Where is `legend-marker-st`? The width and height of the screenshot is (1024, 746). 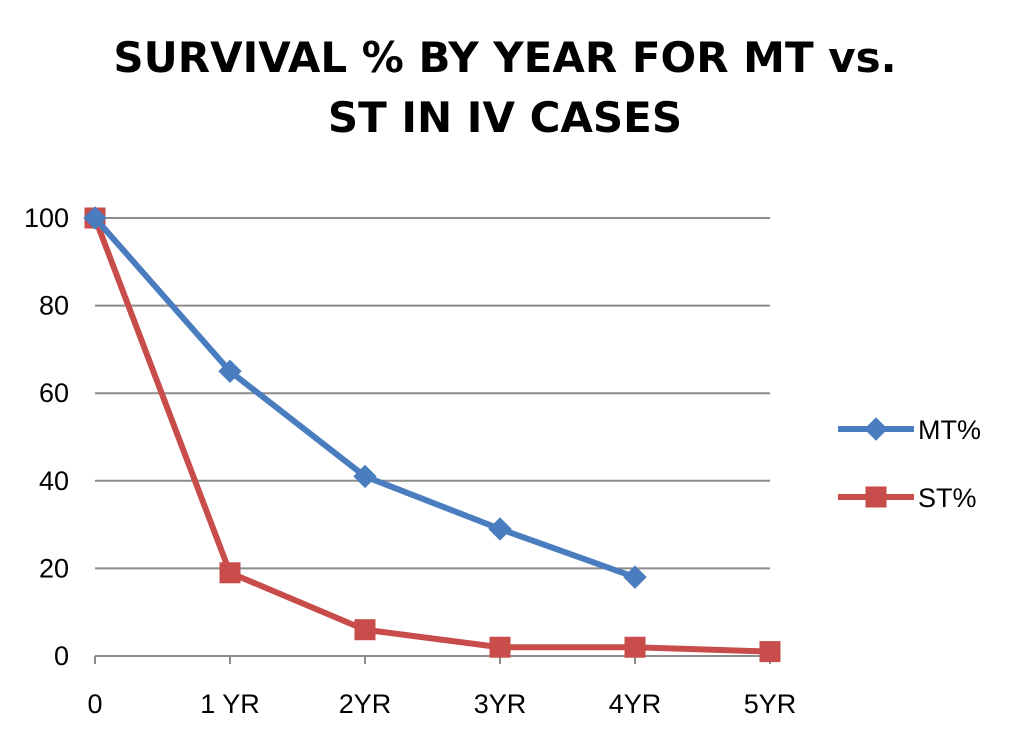 legend-marker-st is located at coordinates (876, 497).